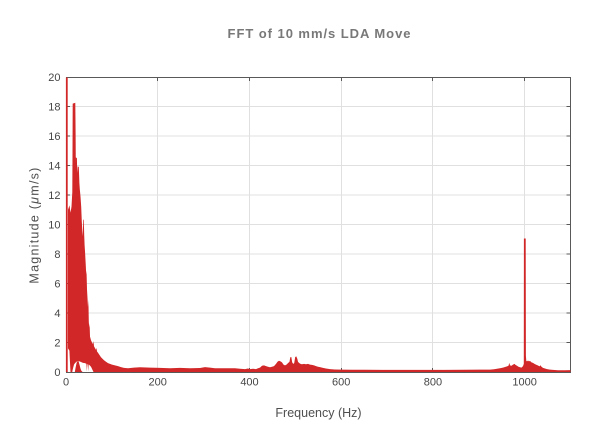 This screenshot has height=448, width=600. Describe the element at coordinates (57, 255) in the screenshot. I see `svg-text: 8` at that location.